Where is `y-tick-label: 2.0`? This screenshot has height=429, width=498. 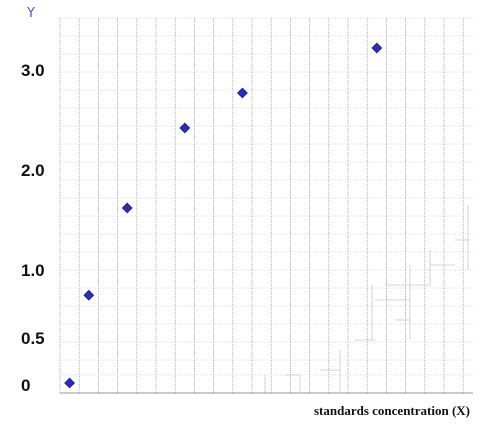
y-tick-label: 2.0 is located at coordinates (33, 170).